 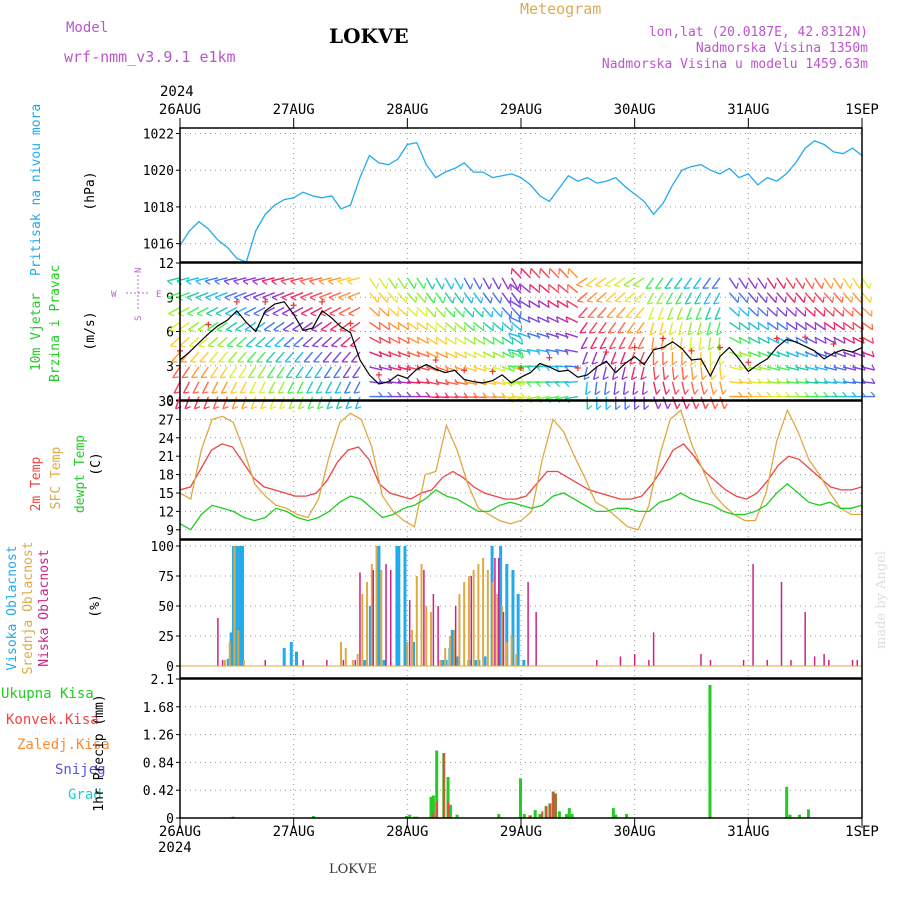 I want to click on precip-total-bar, so click(x=566, y=816).